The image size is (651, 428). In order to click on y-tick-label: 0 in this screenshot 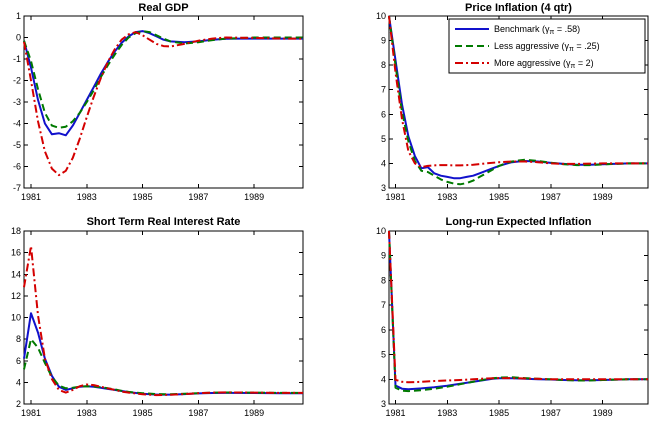, I will do `click(18, 38)`.